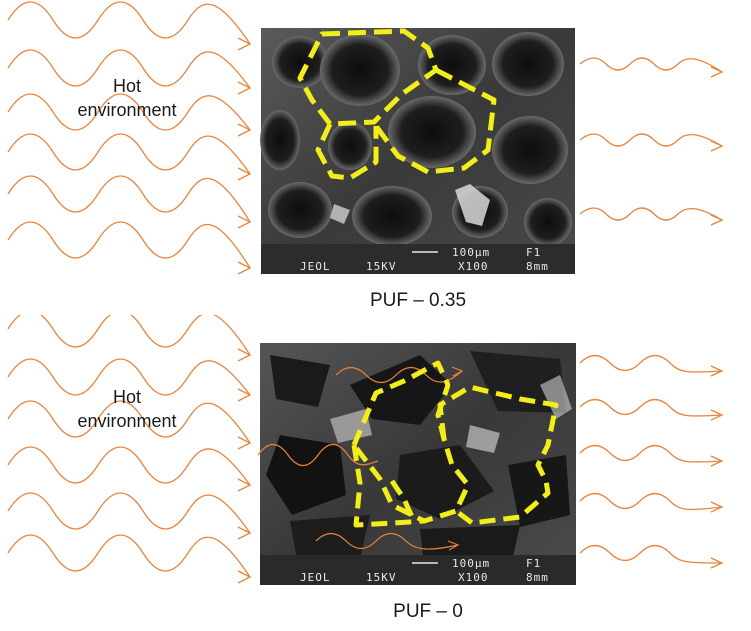 The height and width of the screenshot is (631, 751). What do you see at coordinates (428, 611) in the screenshot?
I see `caption-bottom: PUF – 0` at bounding box center [428, 611].